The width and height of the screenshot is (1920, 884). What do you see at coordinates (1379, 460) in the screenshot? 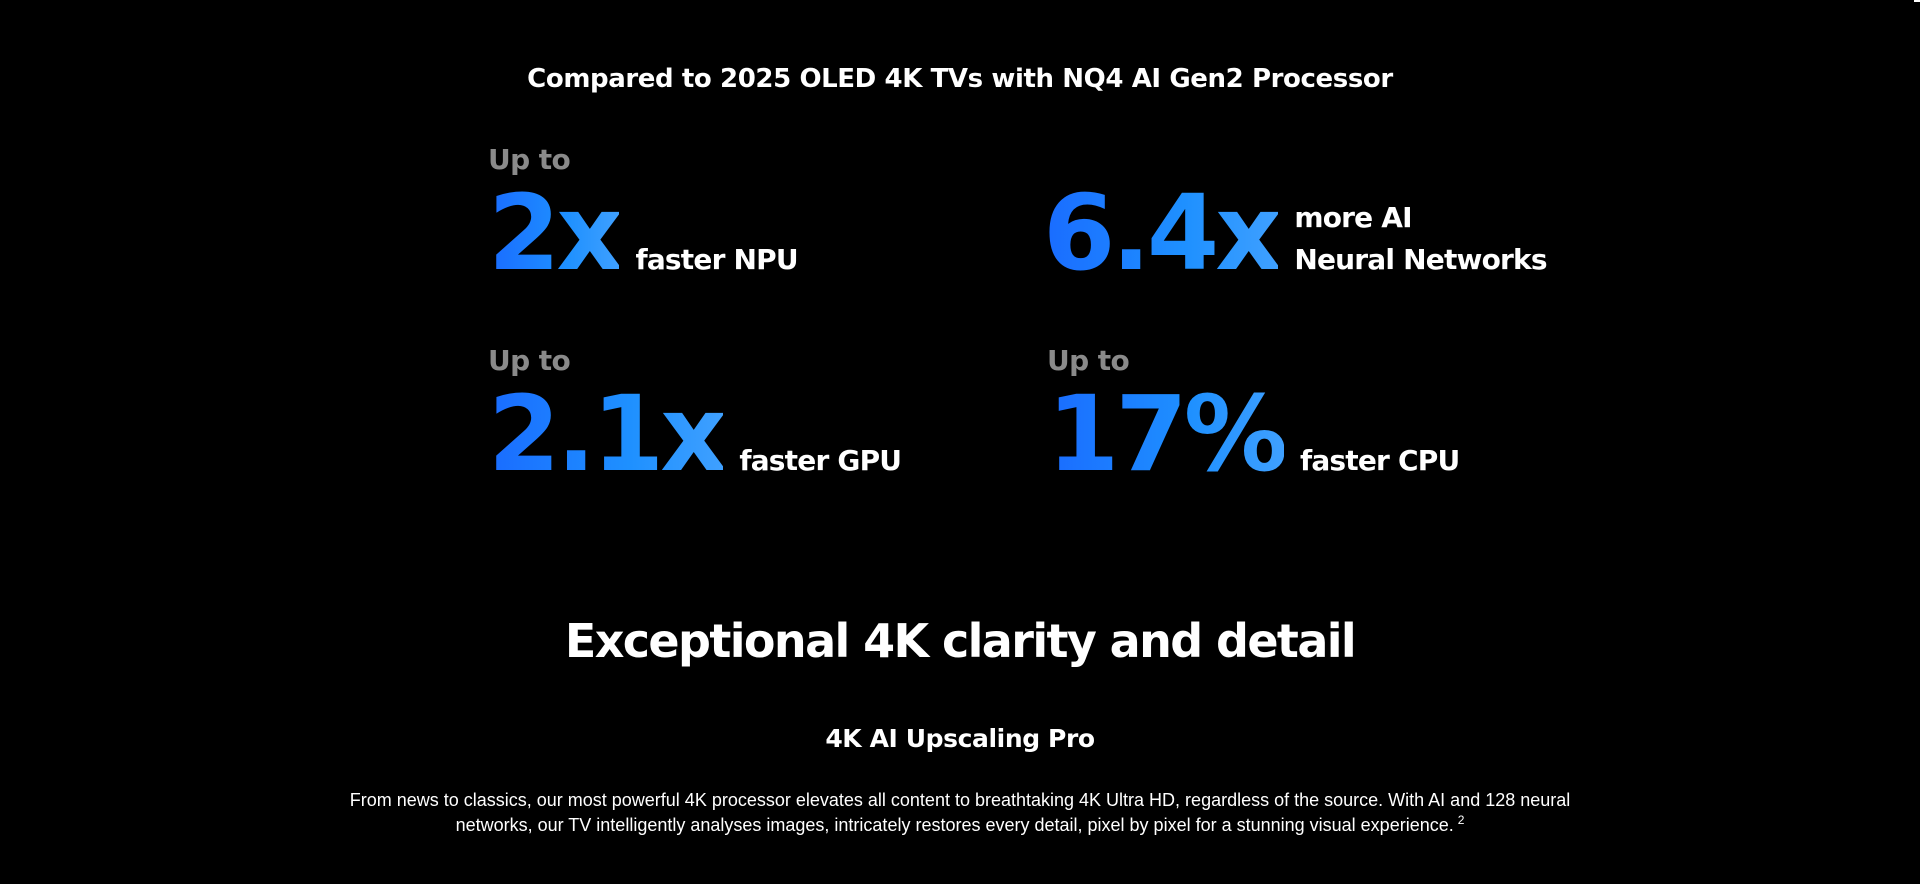
I see `stat-description-line: faster CPU` at bounding box center [1379, 460].